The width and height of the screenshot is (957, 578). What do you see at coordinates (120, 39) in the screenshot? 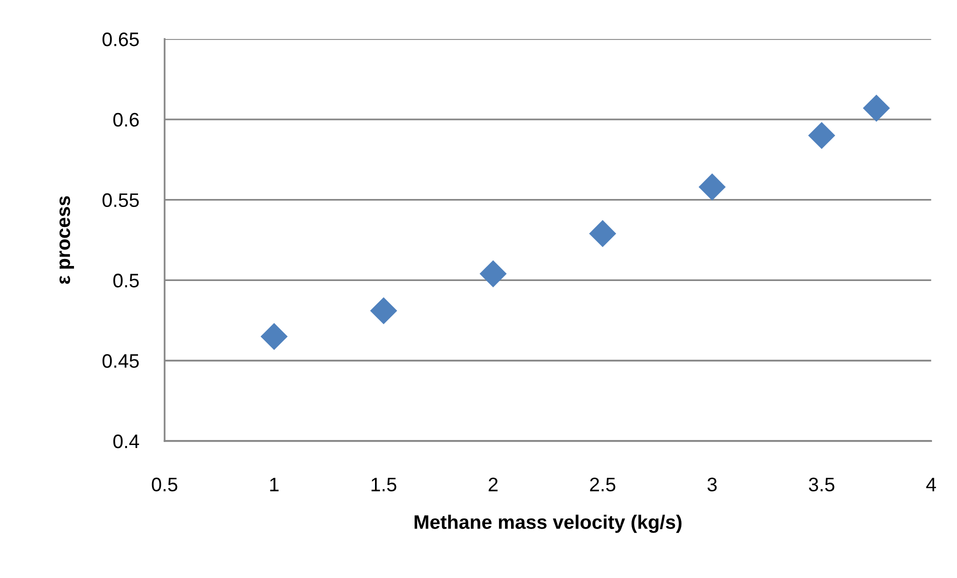
I see `y-tick-label: 0.65` at bounding box center [120, 39].